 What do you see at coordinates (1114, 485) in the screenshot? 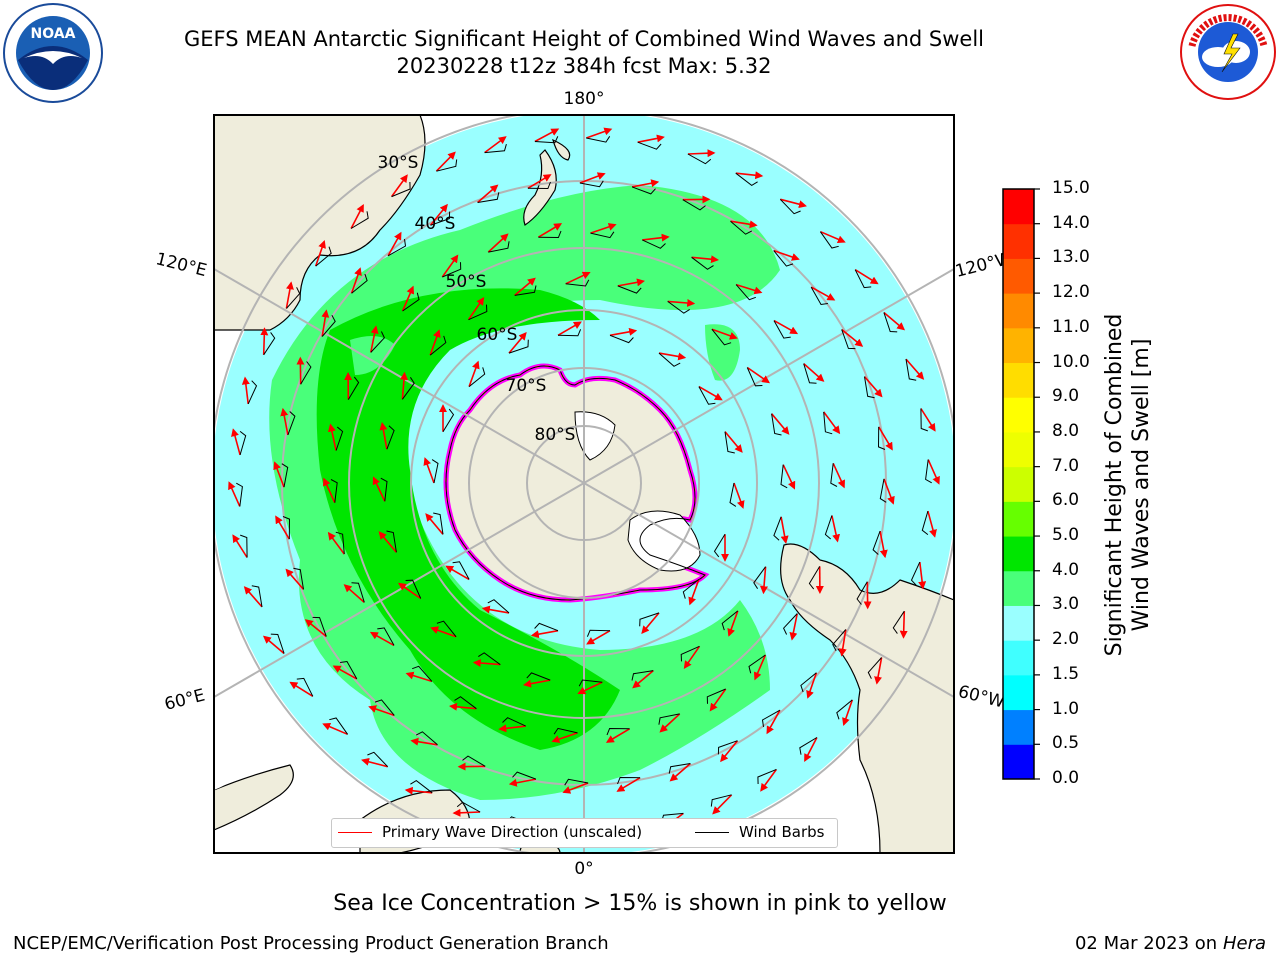
I see `colorbar-label-line1: Significant Height of Combined` at bounding box center [1114, 485].